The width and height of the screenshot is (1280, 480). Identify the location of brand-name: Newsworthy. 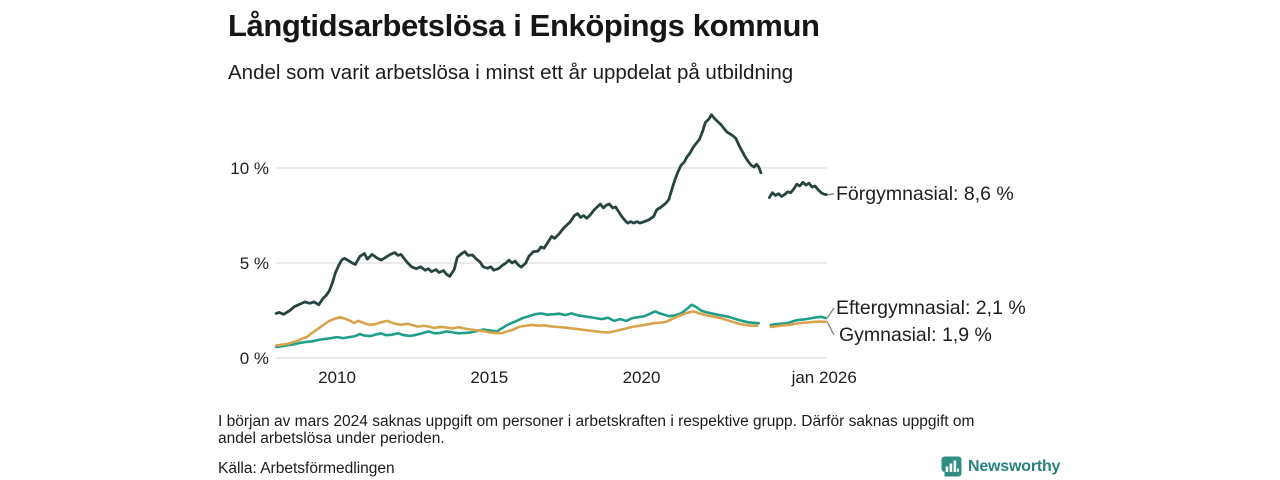
(1014, 466).